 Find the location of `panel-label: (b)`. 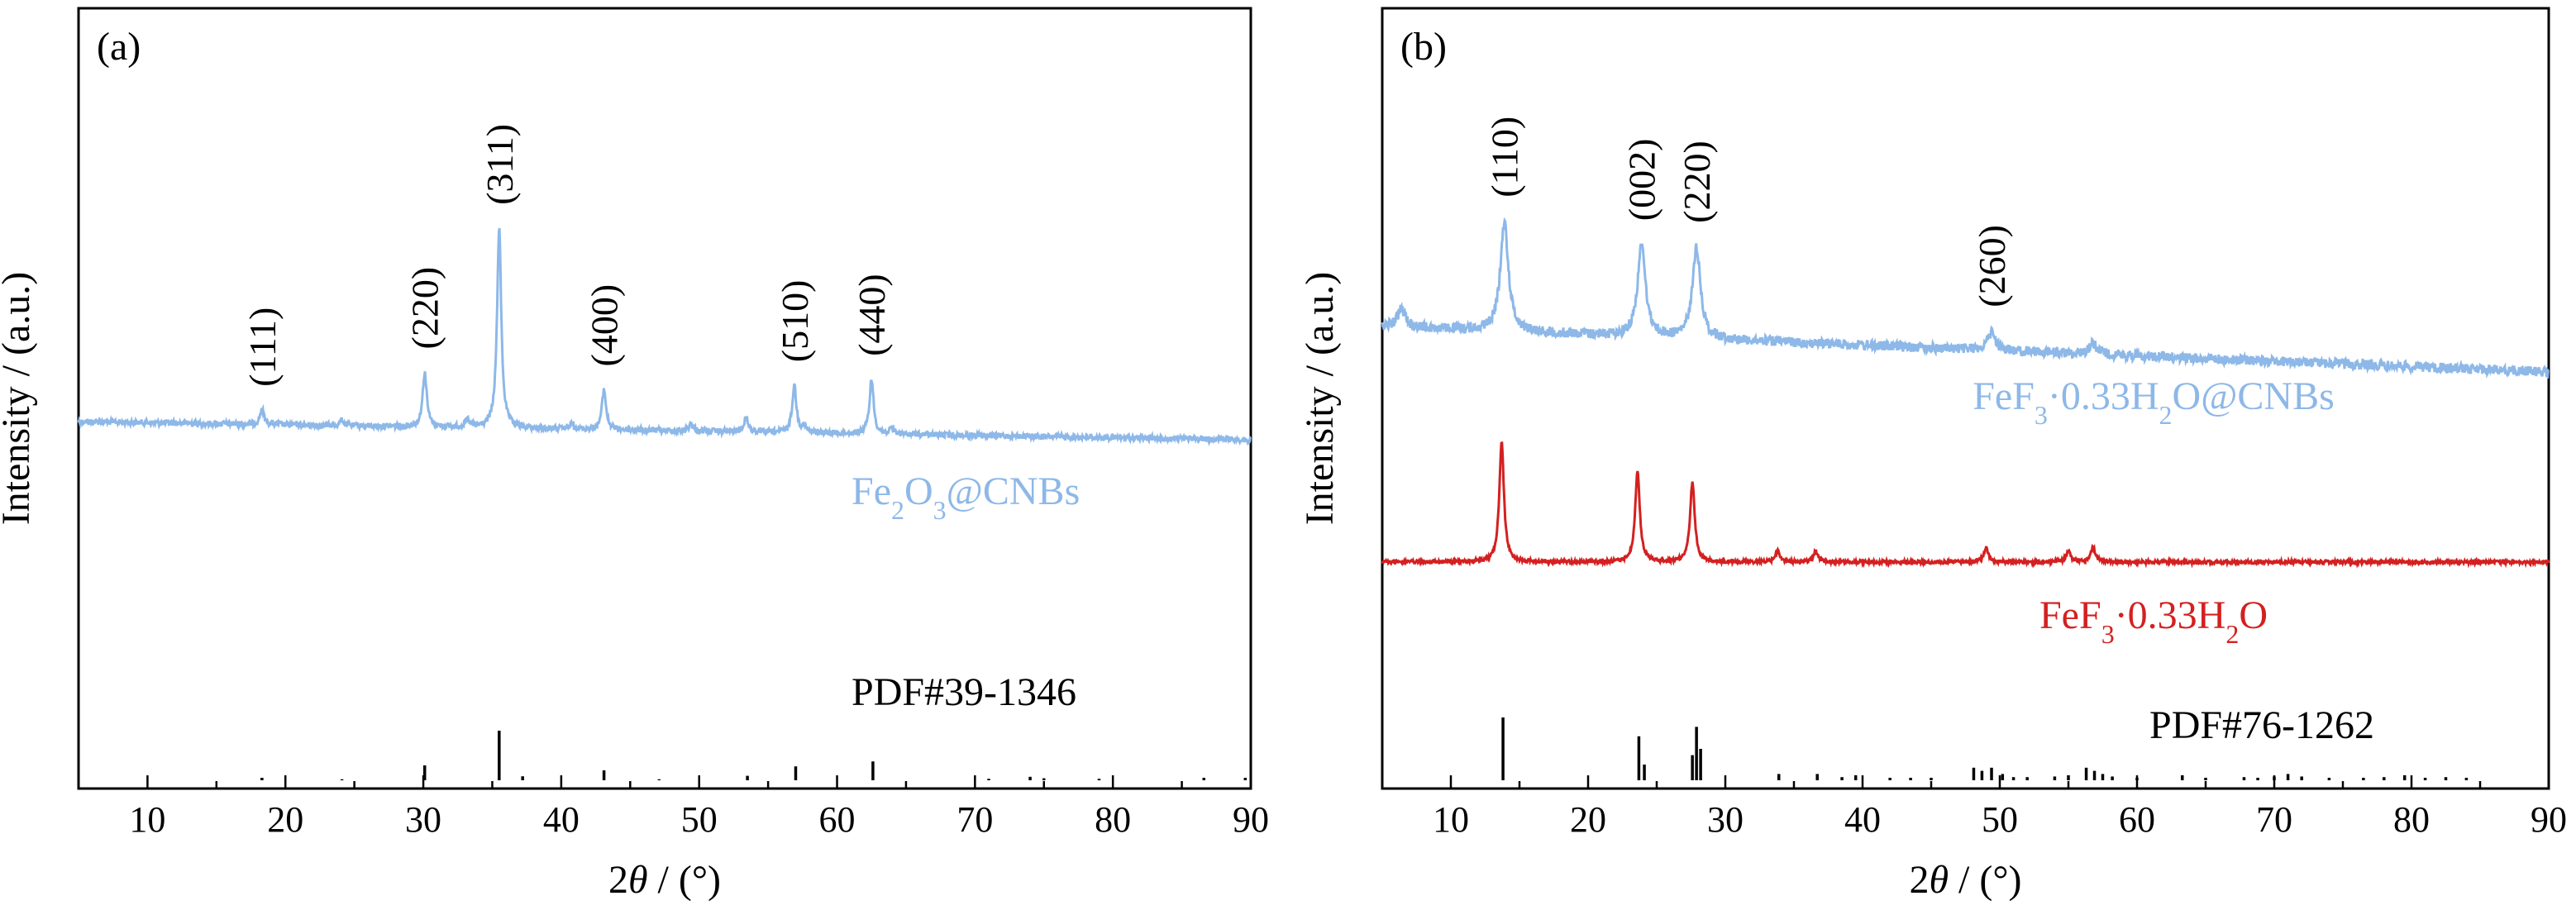

panel-label: (b) is located at coordinates (1423, 47).